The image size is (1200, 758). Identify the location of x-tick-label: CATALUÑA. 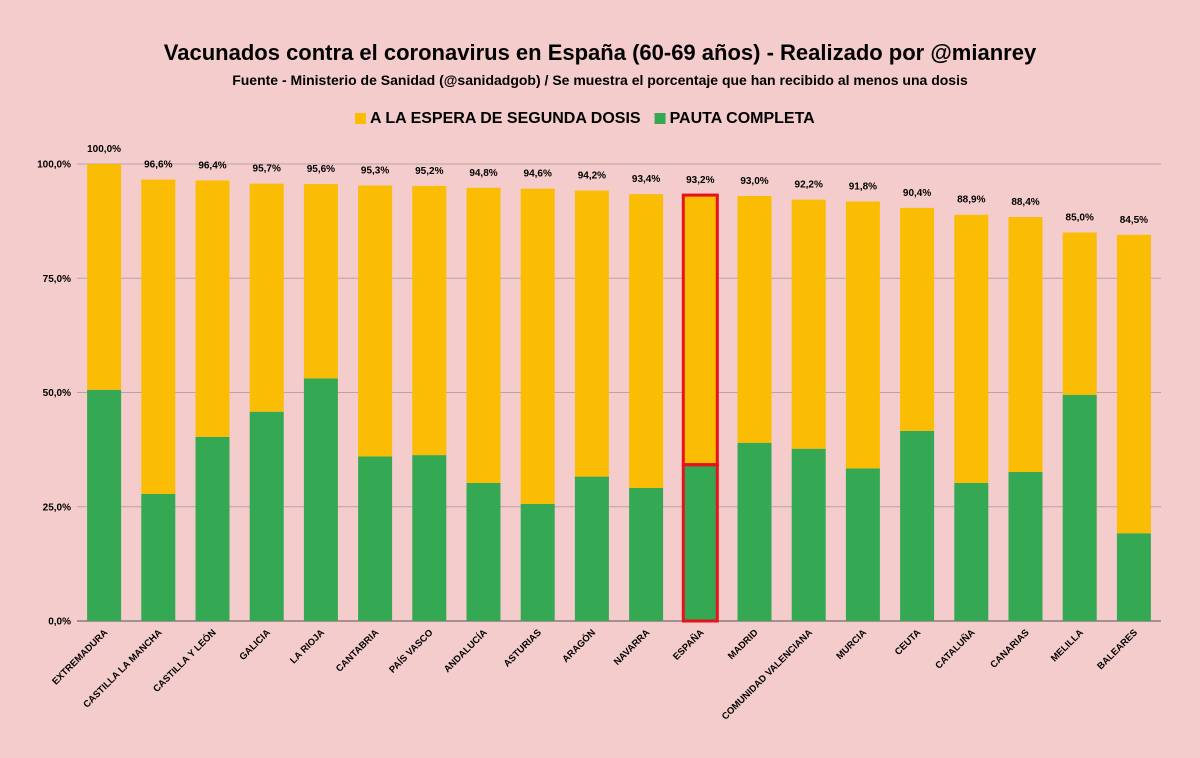
(955, 649).